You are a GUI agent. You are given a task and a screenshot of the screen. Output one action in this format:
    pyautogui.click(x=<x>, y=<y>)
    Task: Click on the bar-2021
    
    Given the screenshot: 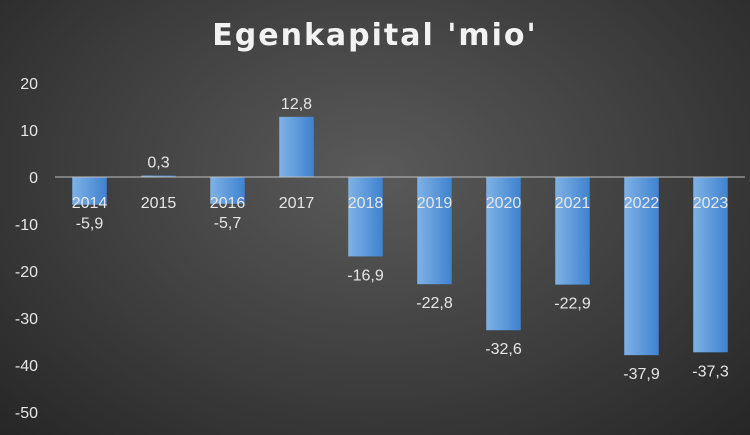 What is the action you would take?
    pyautogui.click(x=572, y=231)
    